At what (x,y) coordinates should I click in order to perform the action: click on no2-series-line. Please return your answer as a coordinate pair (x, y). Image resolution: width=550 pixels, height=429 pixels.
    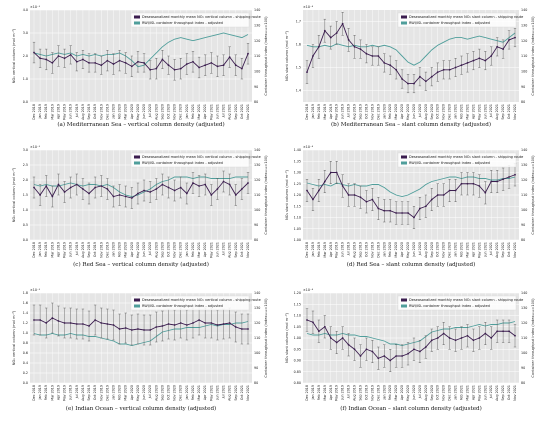
    Looking at the image, I should click on (141, 61).